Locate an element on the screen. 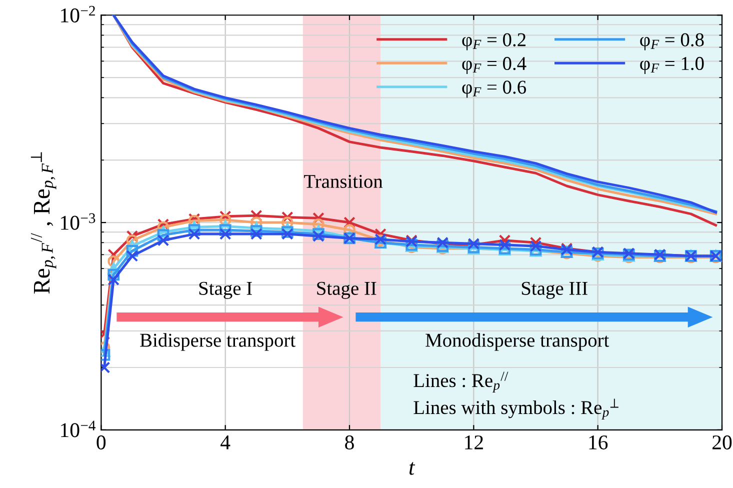  x-tick-label: 4 is located at coordinates (225, 443).